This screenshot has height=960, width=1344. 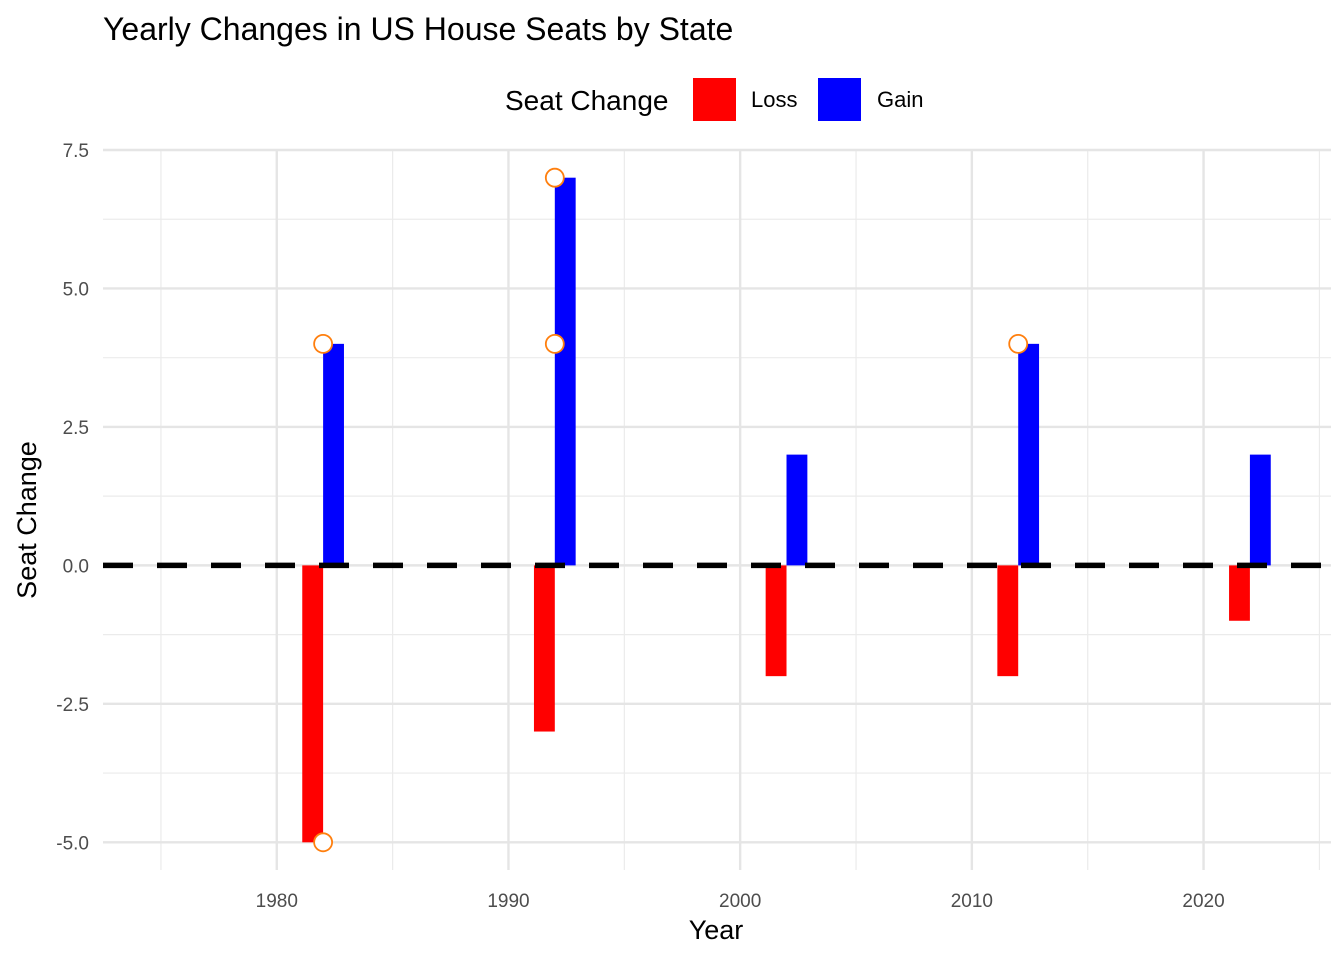 What do you see at coordinates (27, 520) in the screenshot?
I see `y-axis-title: Seat Change` at bounding box center [27, 520].